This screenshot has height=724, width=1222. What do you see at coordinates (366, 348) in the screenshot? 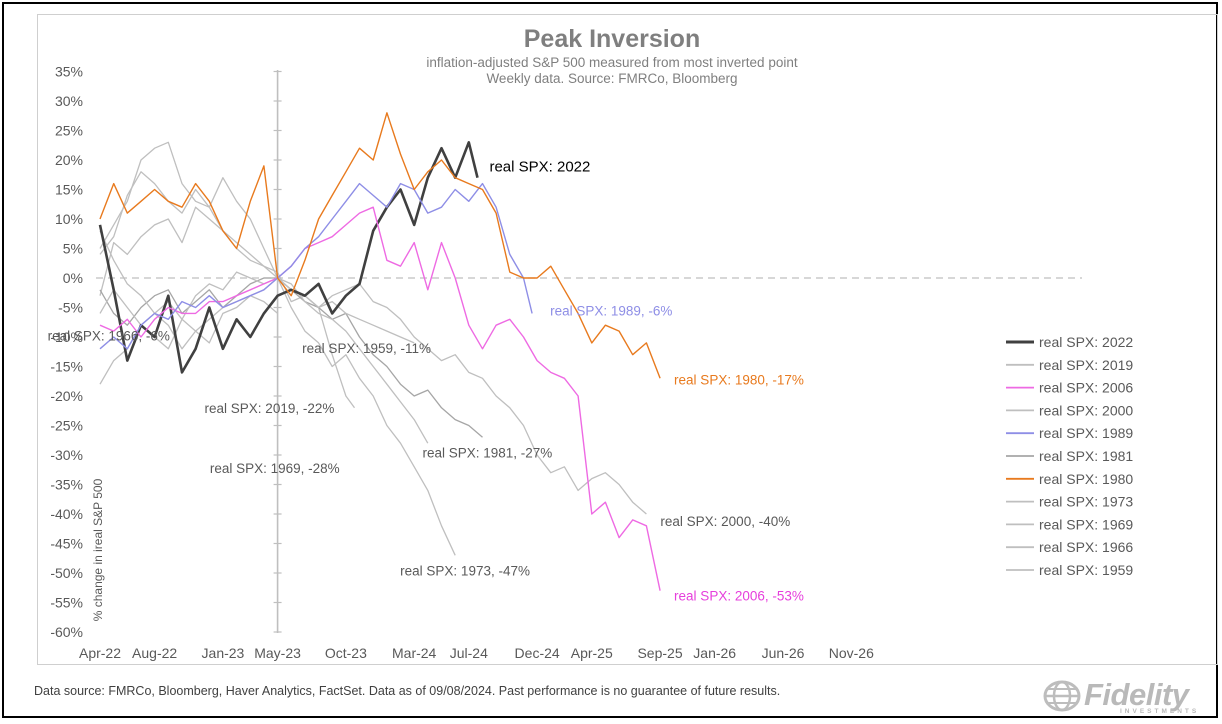
I see `series-end-label: real SPX: 1959, -11%` at bounding box center [366, 348].